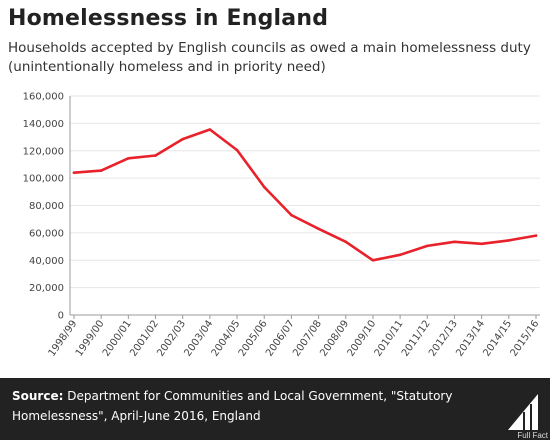 The image size is (550, 440). What do you see at coordinates (523, 412) in the screenshot?
I see `full-fact-logo-icon` at bounding box center [523, 412].